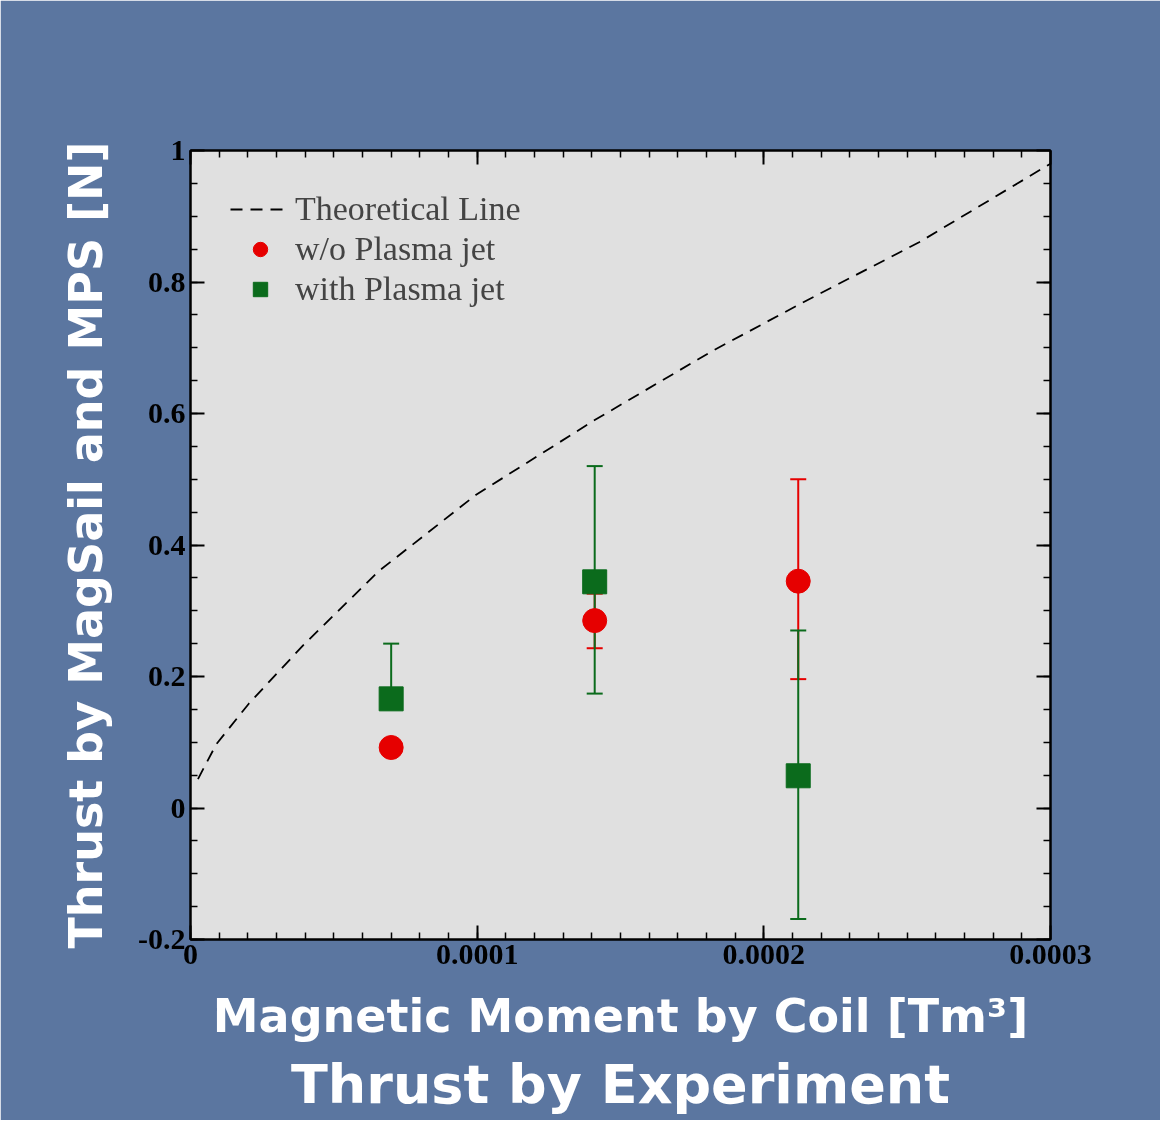 The height and width of the screenshot is (1125, 1163). Describe the element at coordinates (178, 807) in the screenshot. I see `y-tick-label: 0` at that location.